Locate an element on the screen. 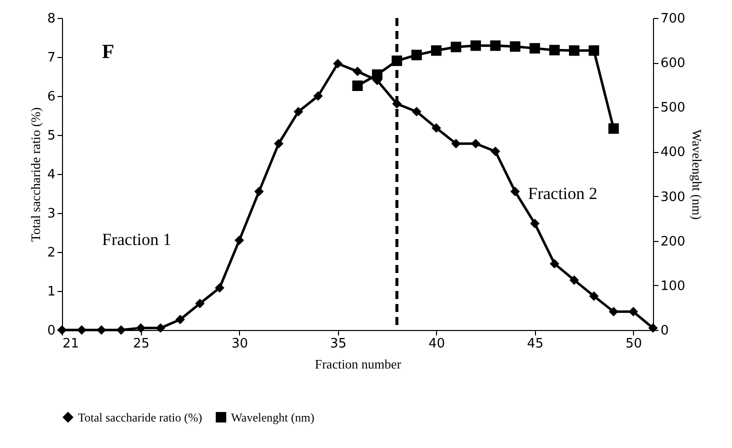 This screenshot has width=732, height=448. y2-axis-title: Wavelenght (nm) is located at coordinates (696, 174).